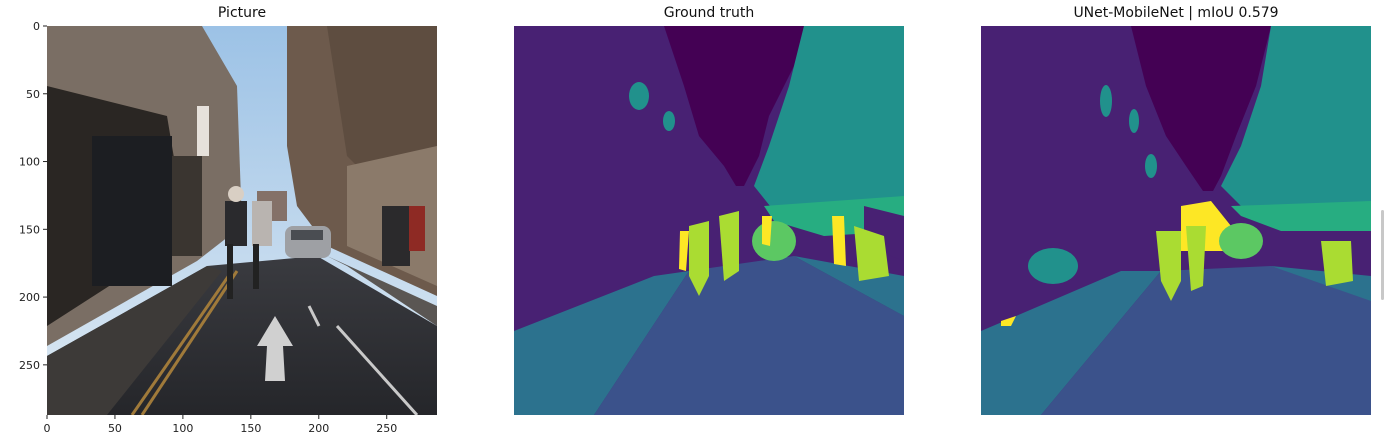  Describe the element at coordinates (250, 428) in the screenshot. I see `x-tick-label: 150` at that location.